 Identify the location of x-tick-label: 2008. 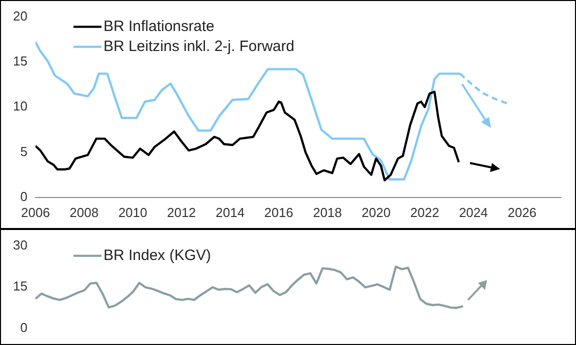
(84, 212).